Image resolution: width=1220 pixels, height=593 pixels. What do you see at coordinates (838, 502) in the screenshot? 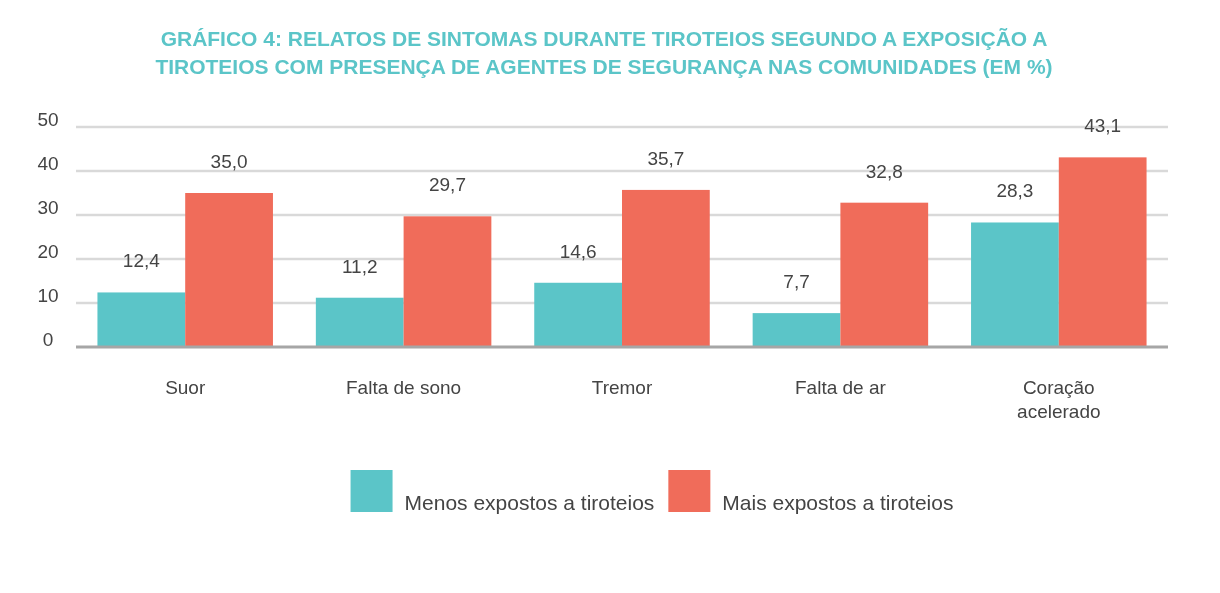
I see `legend-label: Mais expostos a tiroteios` at bounding box center [838, 502].